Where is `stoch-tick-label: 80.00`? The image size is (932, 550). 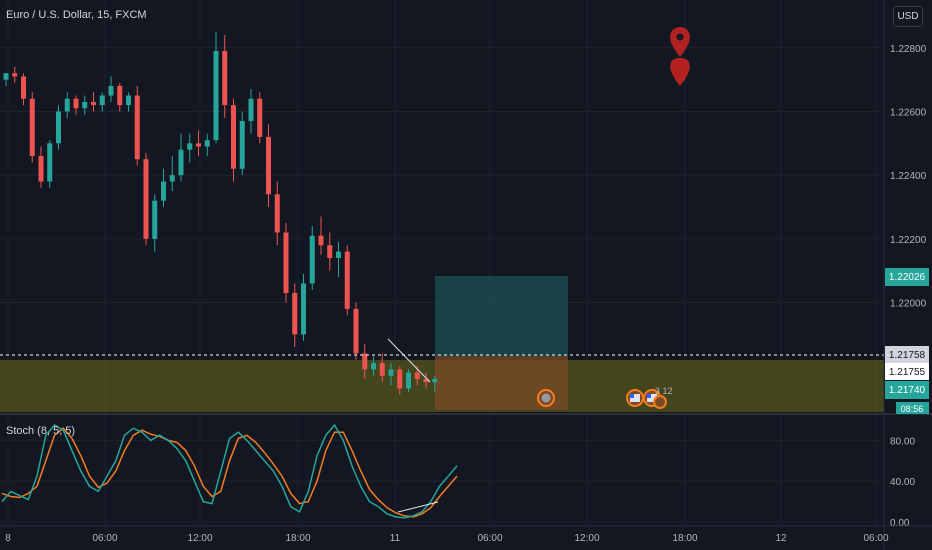
stoch-tick-label: 80.00 is located at coordinates (902, 441).